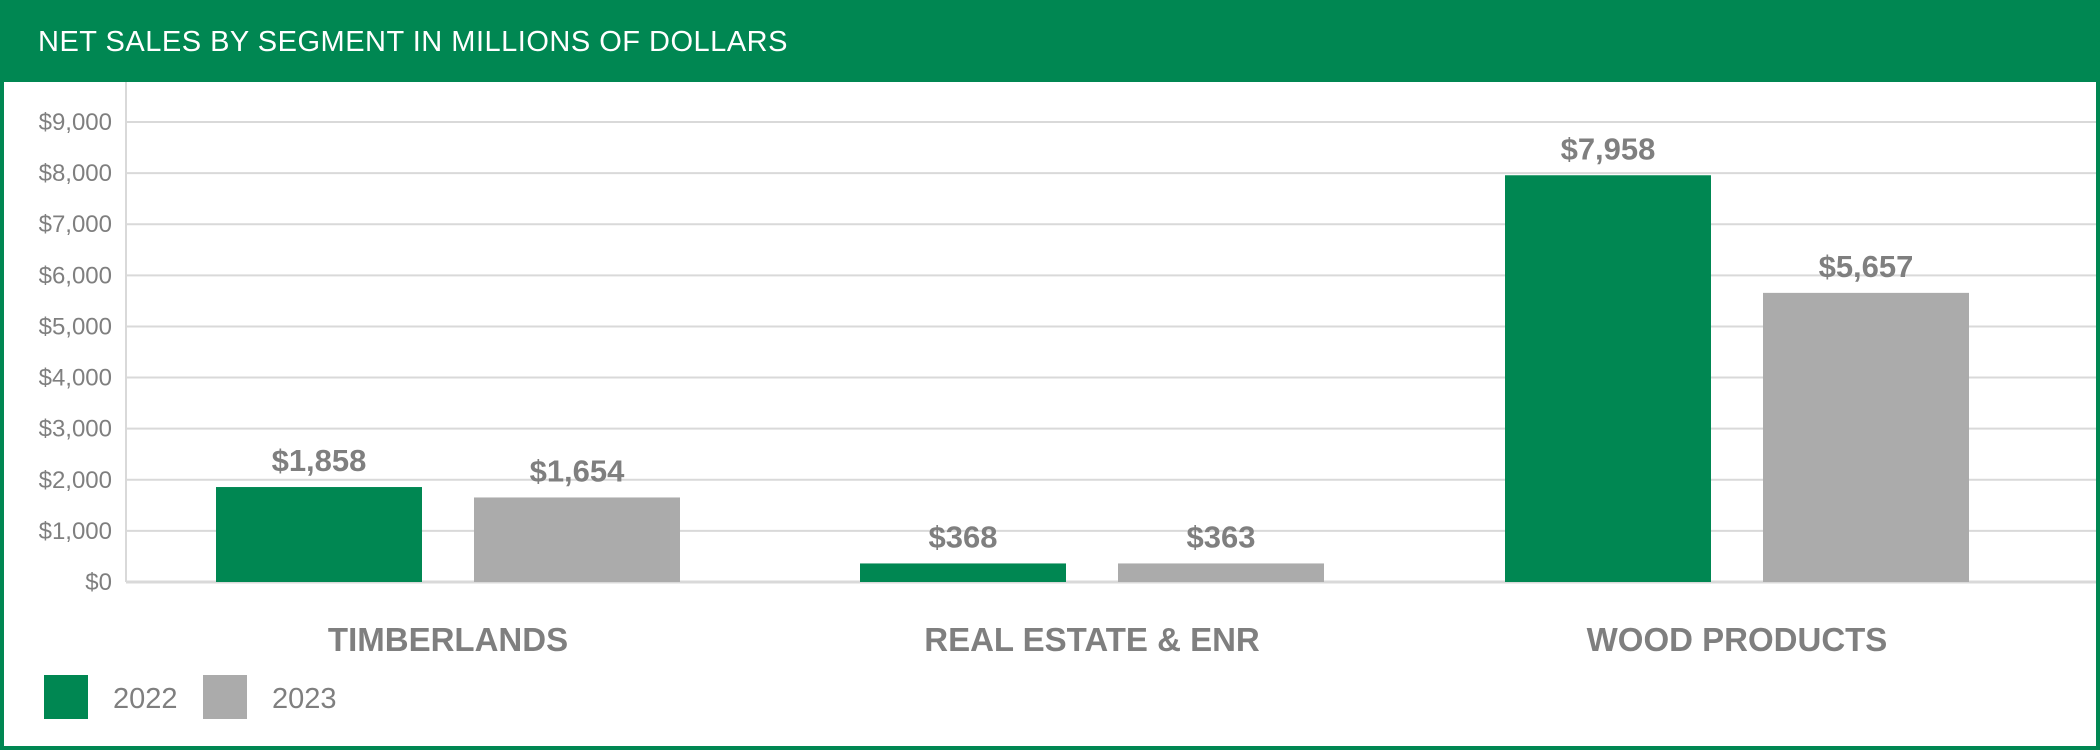  What do you see at coordinates (448, 639) in the screenshot?
I see `category-label: TIMBERLANDS` at bounding box center [448, 639].